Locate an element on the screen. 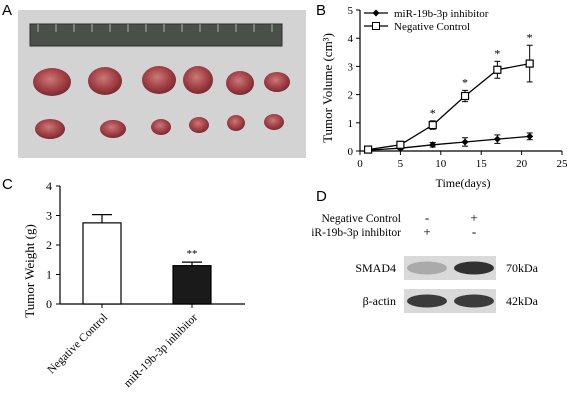 Image resolution: width=567 pixels, height=408 pixels. b-y-tick-label: 2 is located at coordinates (351, 96).